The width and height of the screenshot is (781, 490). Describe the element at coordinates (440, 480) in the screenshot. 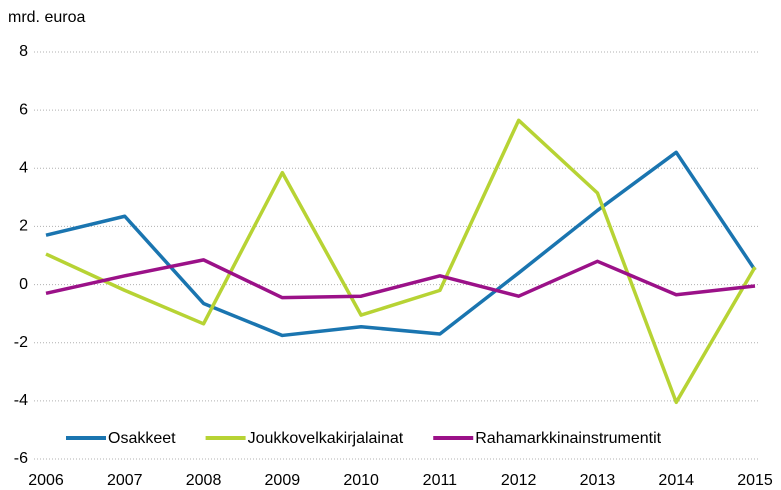

I see `x-tick-label: 2011` at that location.